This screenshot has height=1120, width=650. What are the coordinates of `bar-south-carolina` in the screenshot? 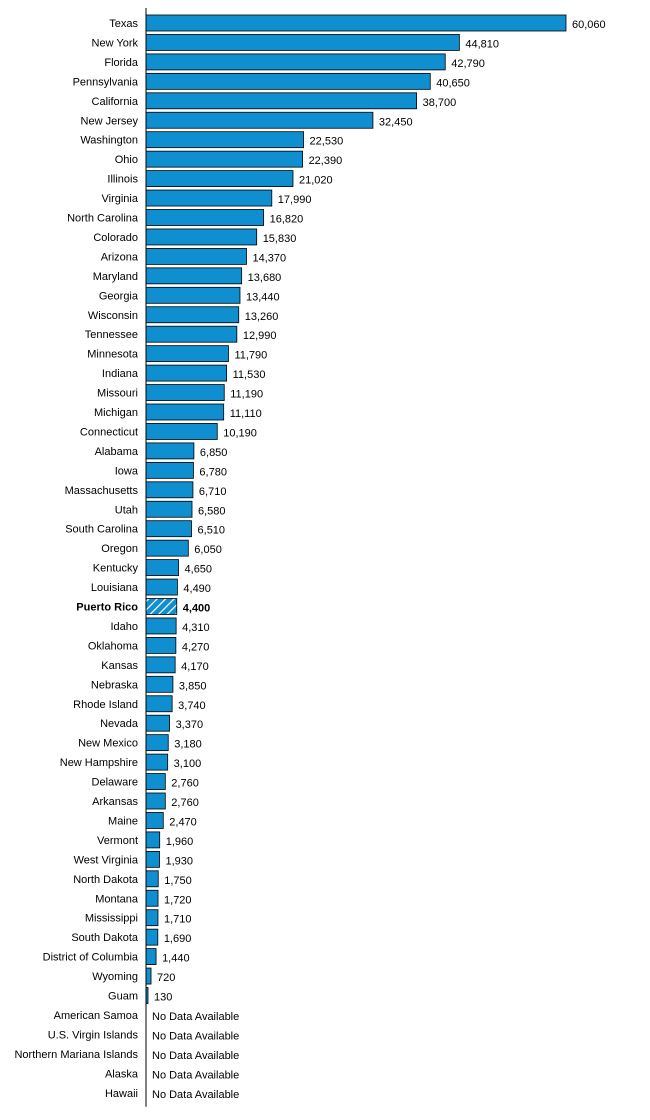 It's located at (168, 529).